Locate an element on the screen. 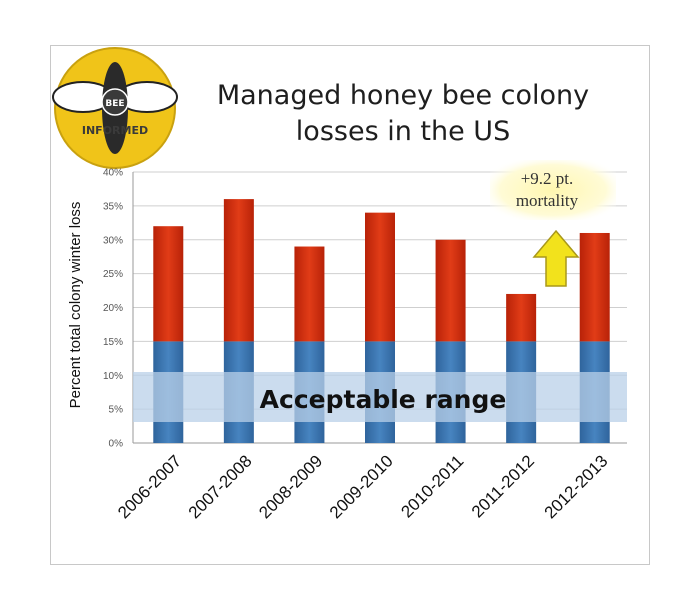 This screenshot has width=700, height=610. chart-title-line2: losses in the US is located at coordinates (403, 131).